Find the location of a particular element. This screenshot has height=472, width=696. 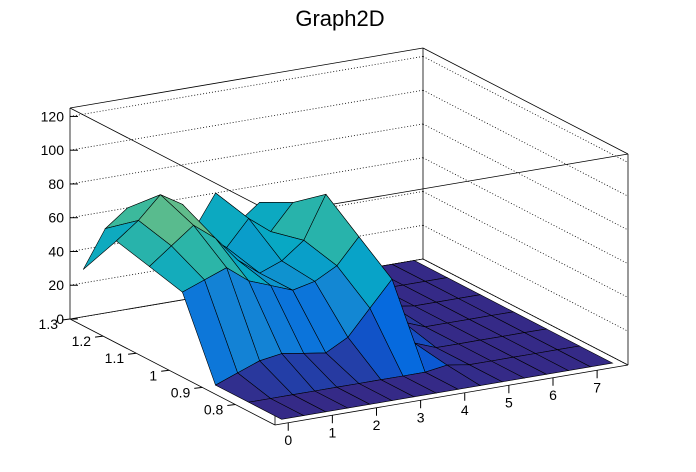

z-tick-label: 40 is located at coordinates (56, 251).